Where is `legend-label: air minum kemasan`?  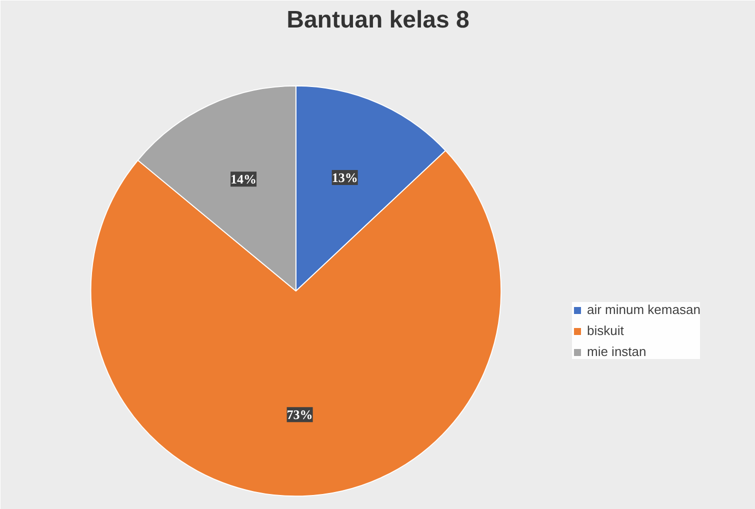 legend-label: air minum kemasan is located at coordinates (643, 309).